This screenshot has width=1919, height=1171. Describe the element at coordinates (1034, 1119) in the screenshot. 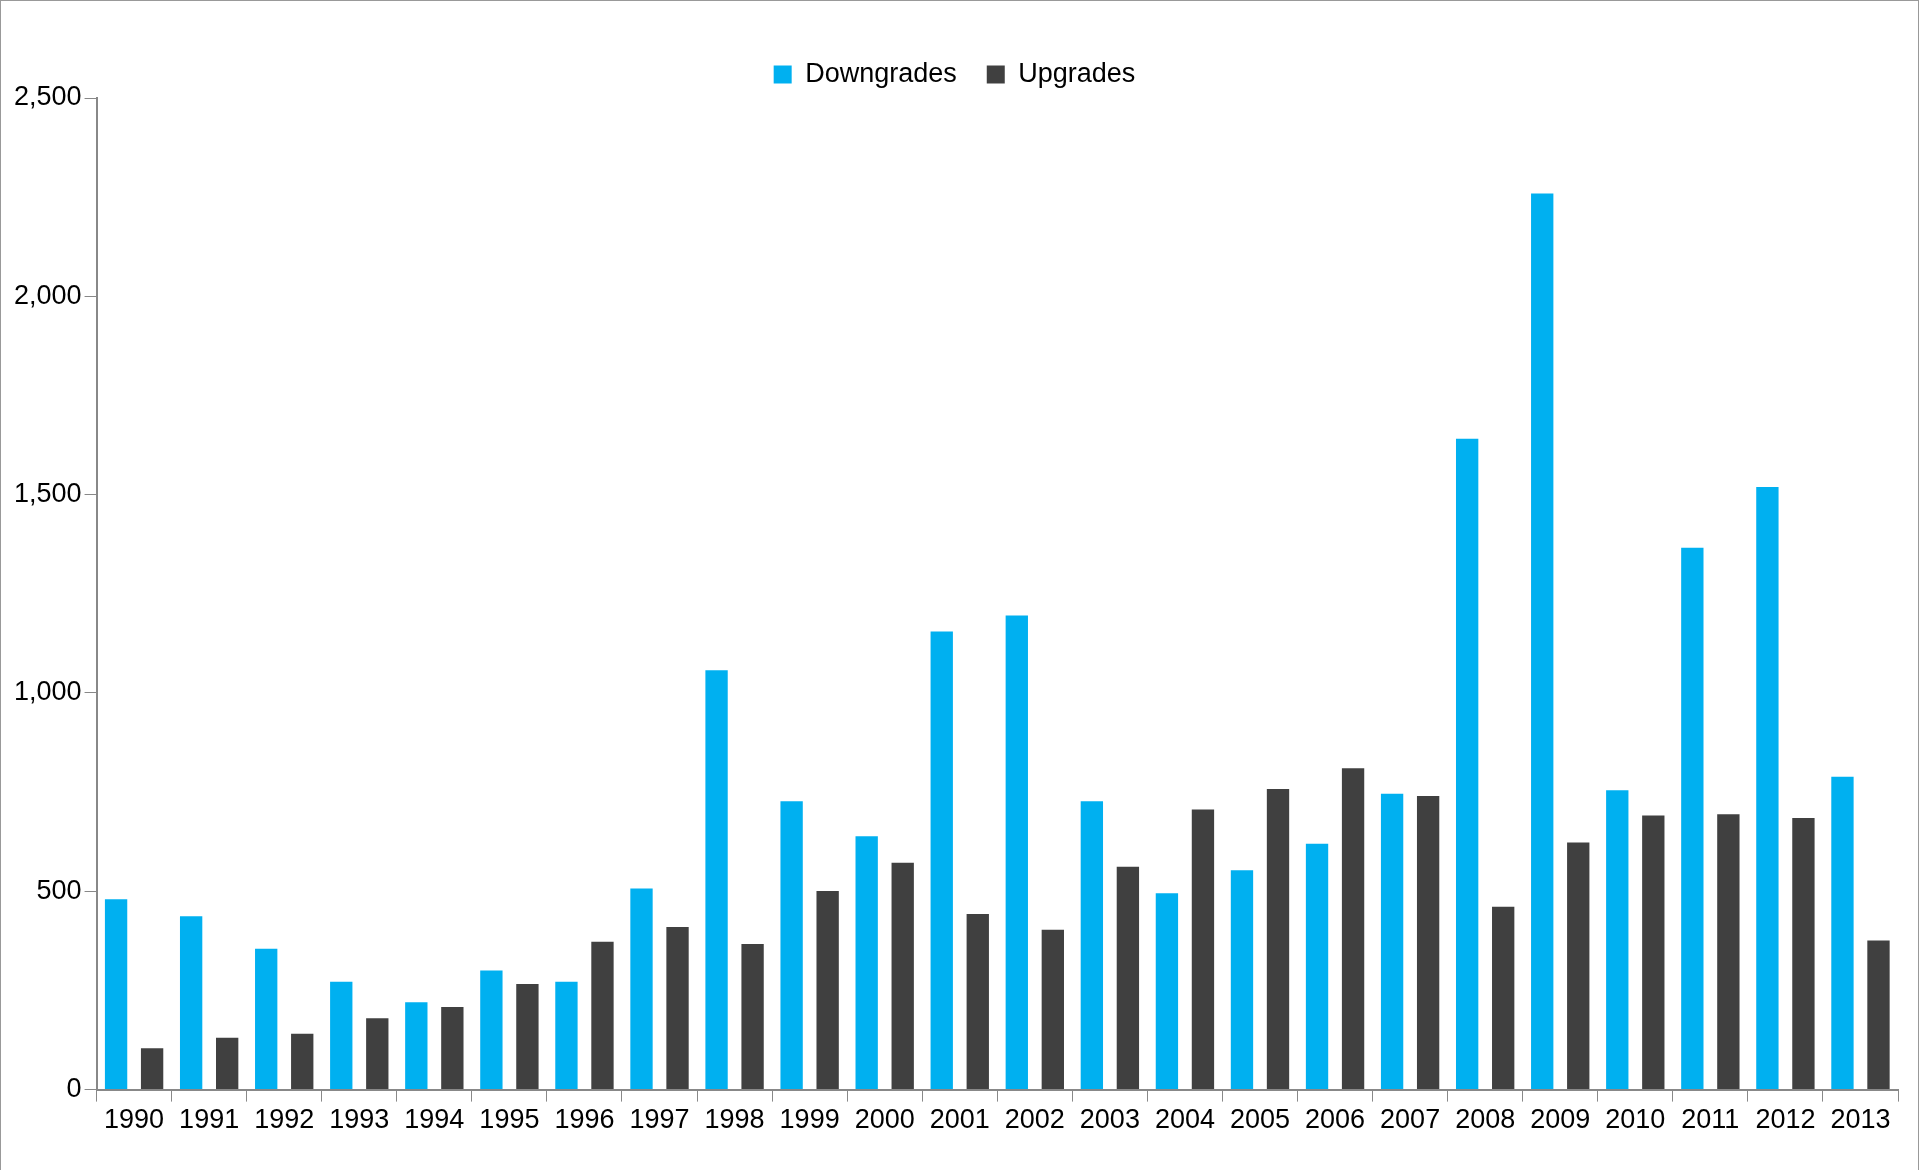

I see `x-tick-label: 2002` at that location.